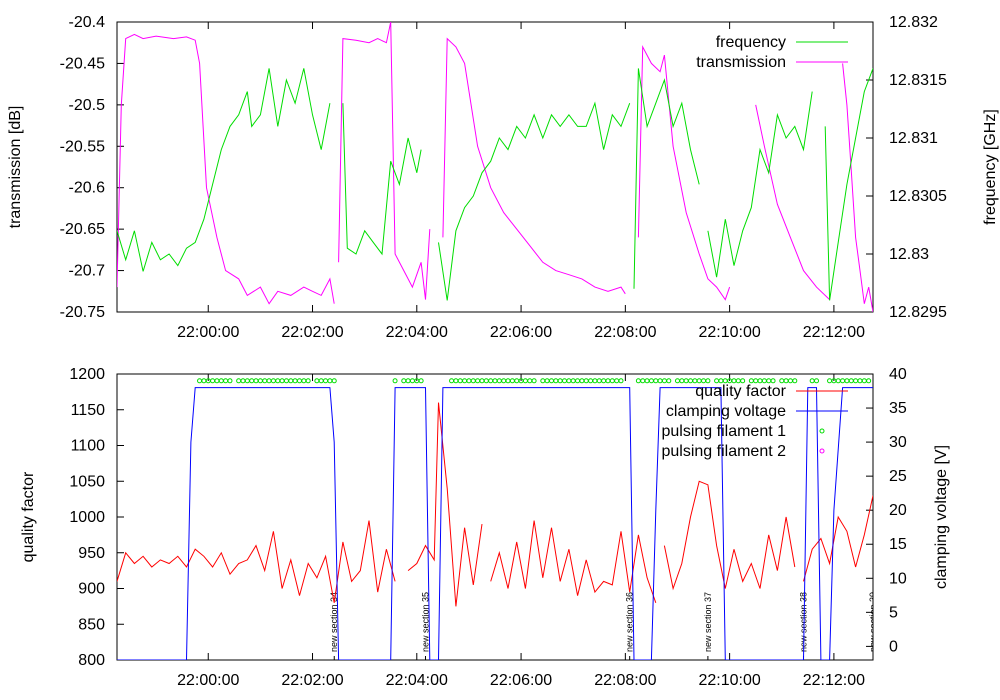 Image resolution: width=1000 pixels, height=700 pixels. I want to click on y-tick-label: 1000, so click(87, 517).